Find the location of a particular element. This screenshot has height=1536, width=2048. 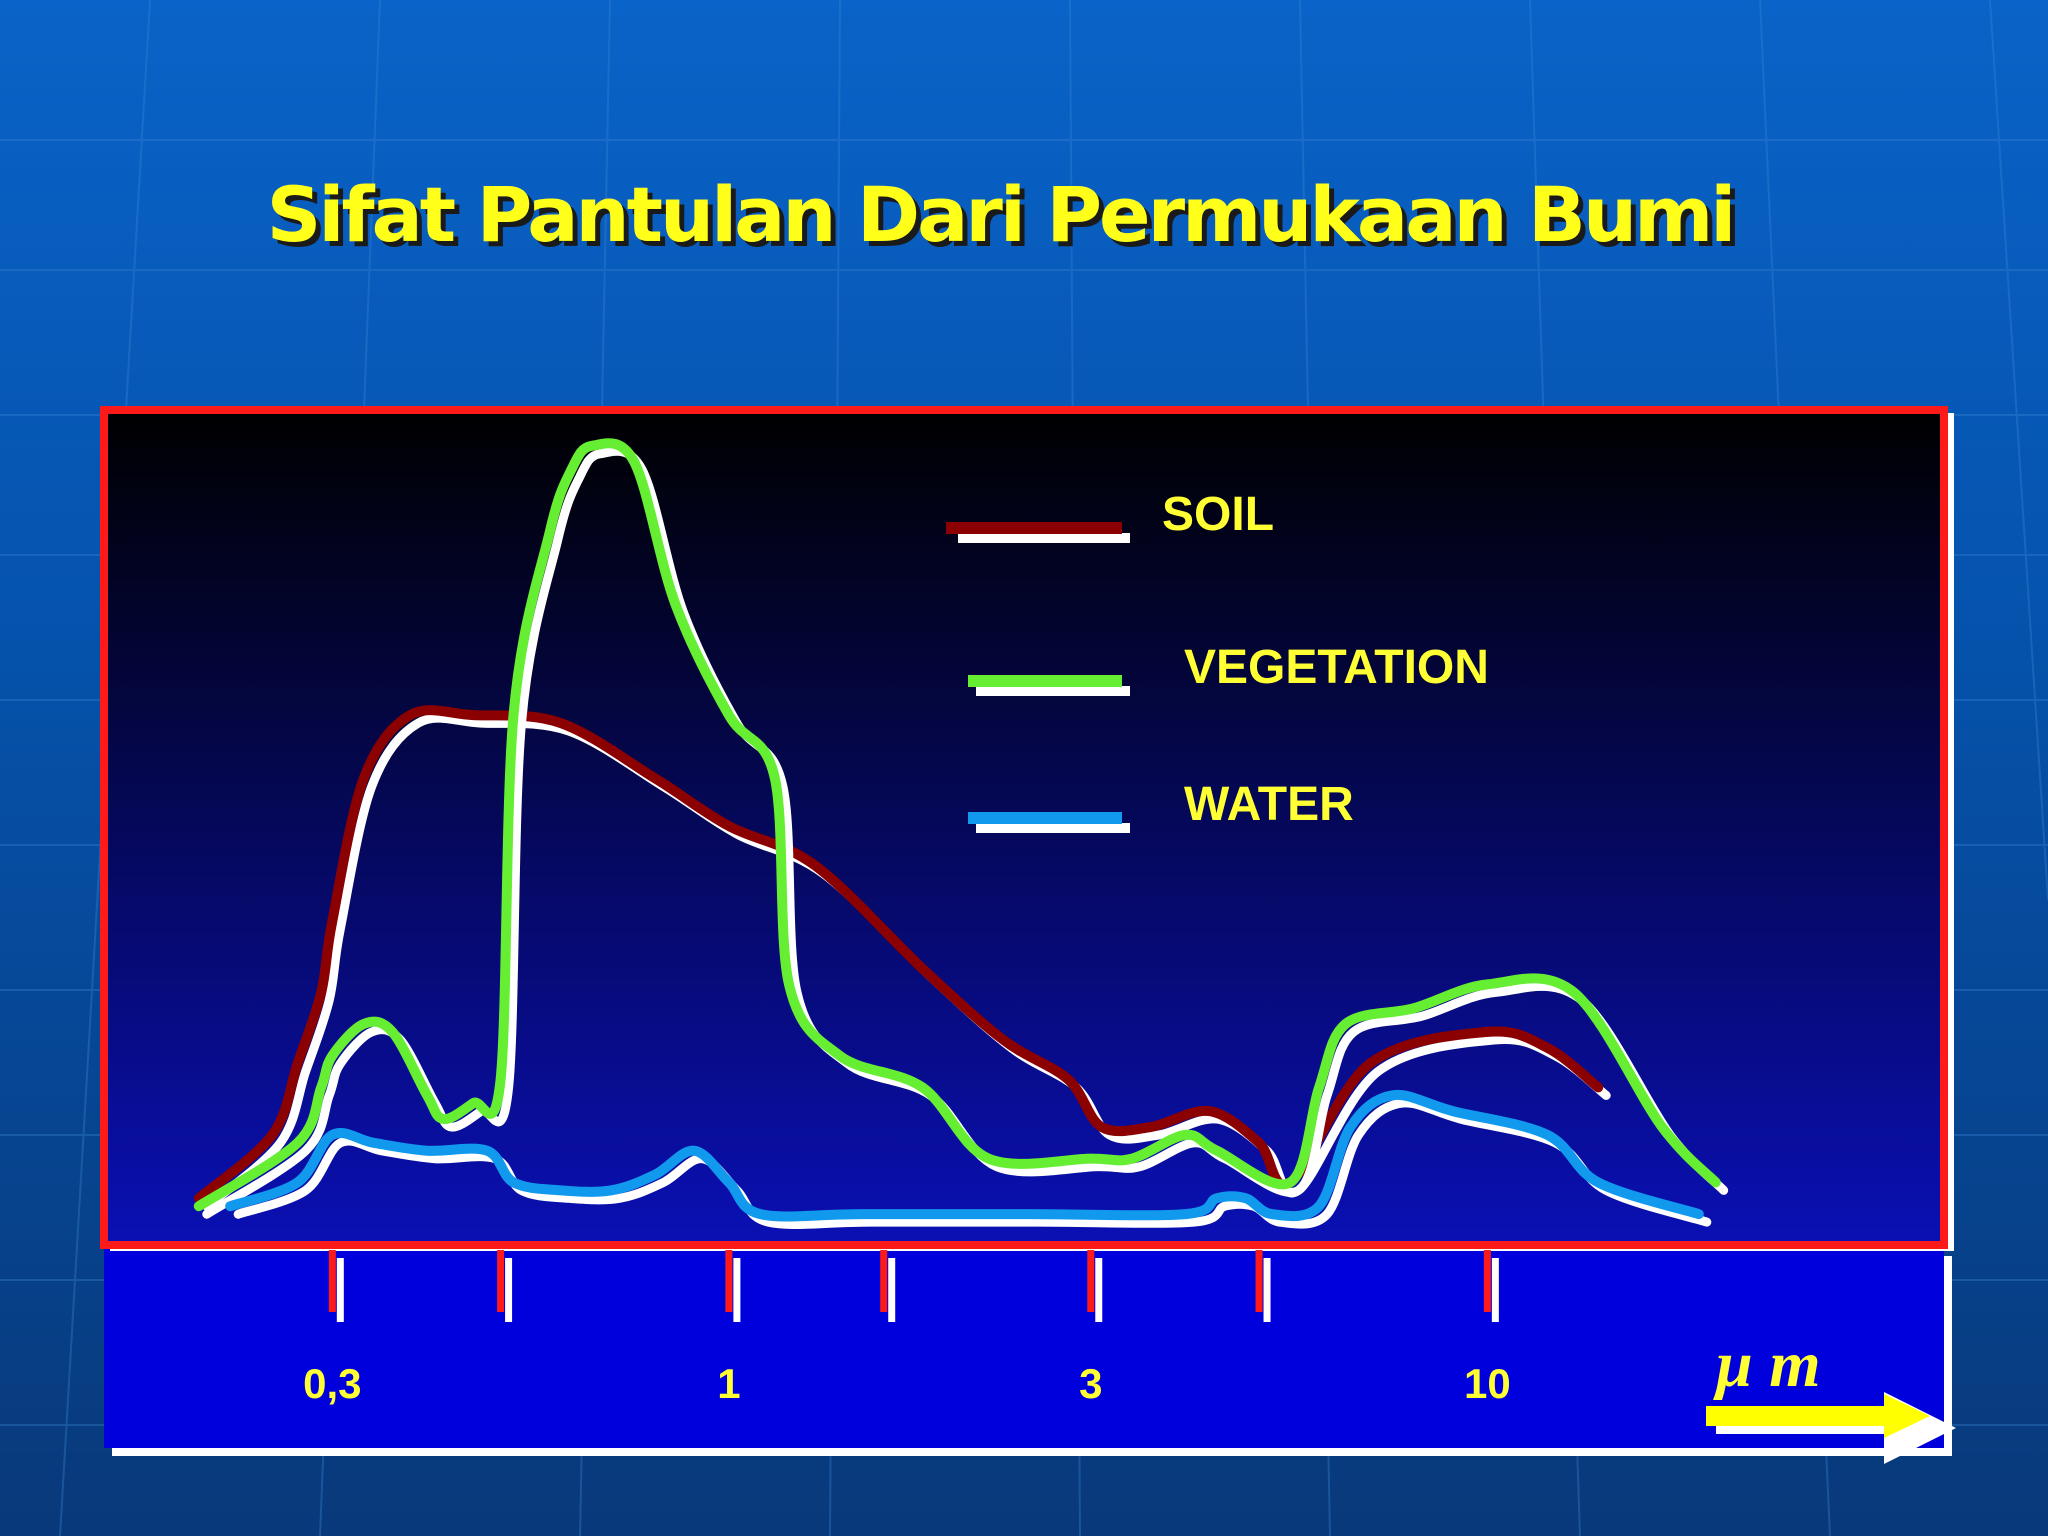

legend-label-soil: SOIL is located at coordinates (1218, 514).